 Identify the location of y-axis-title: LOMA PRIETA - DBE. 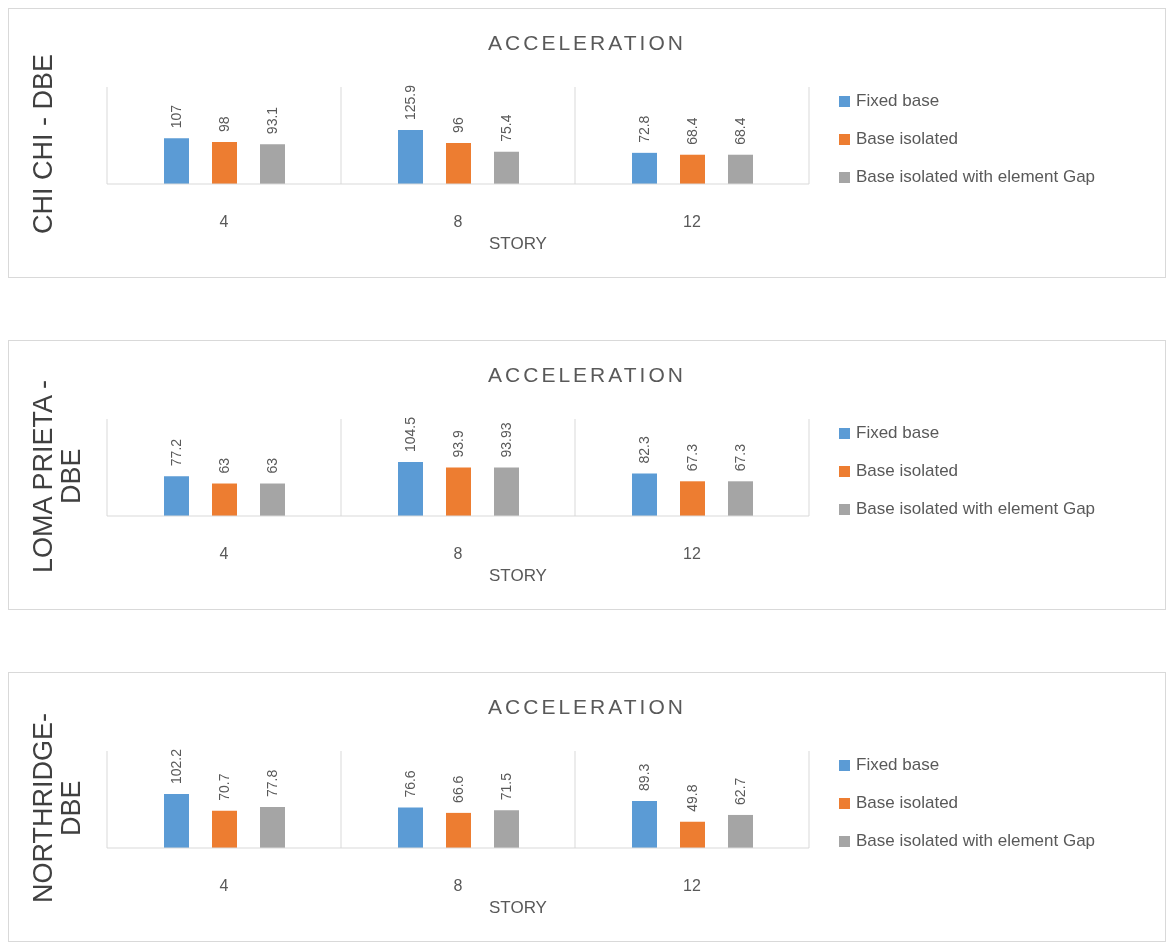
(57, 476).